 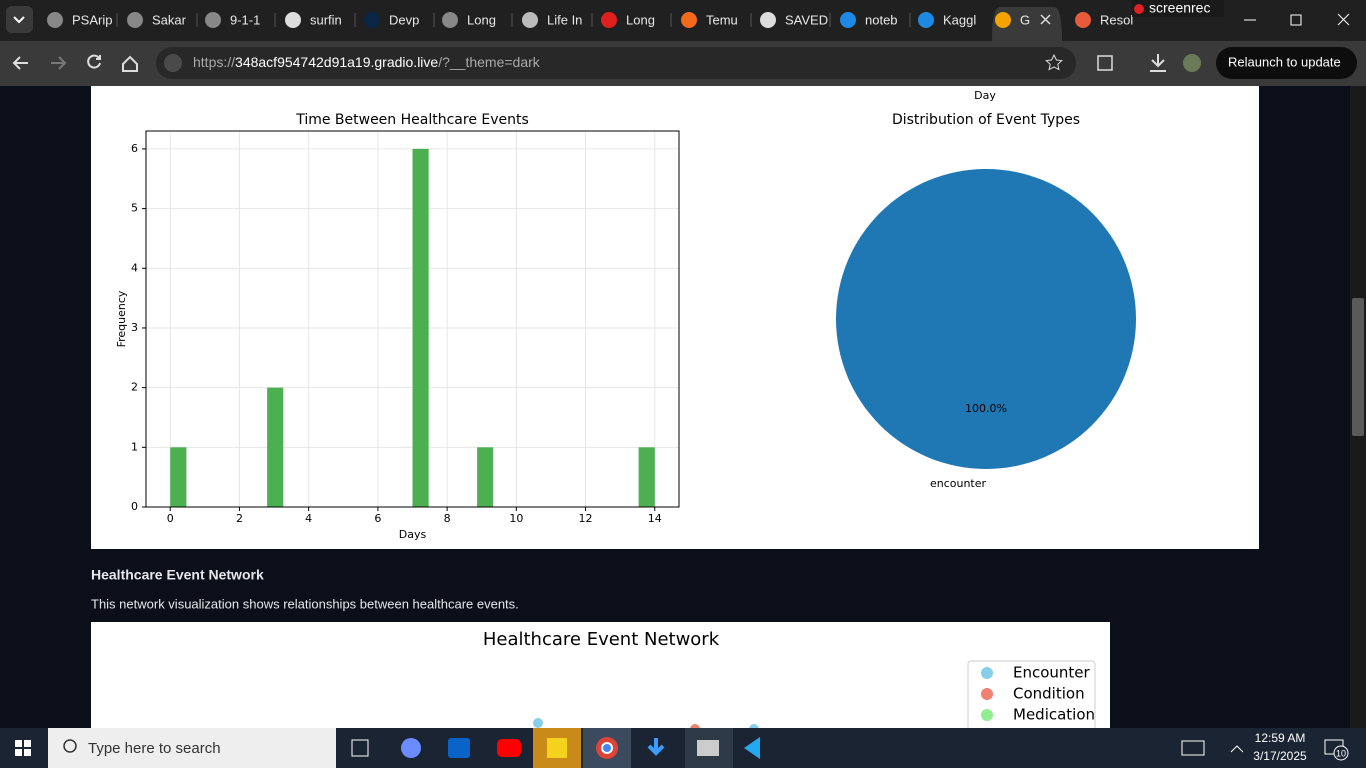 I want to click on forward-button, so click(x=59, y=63).